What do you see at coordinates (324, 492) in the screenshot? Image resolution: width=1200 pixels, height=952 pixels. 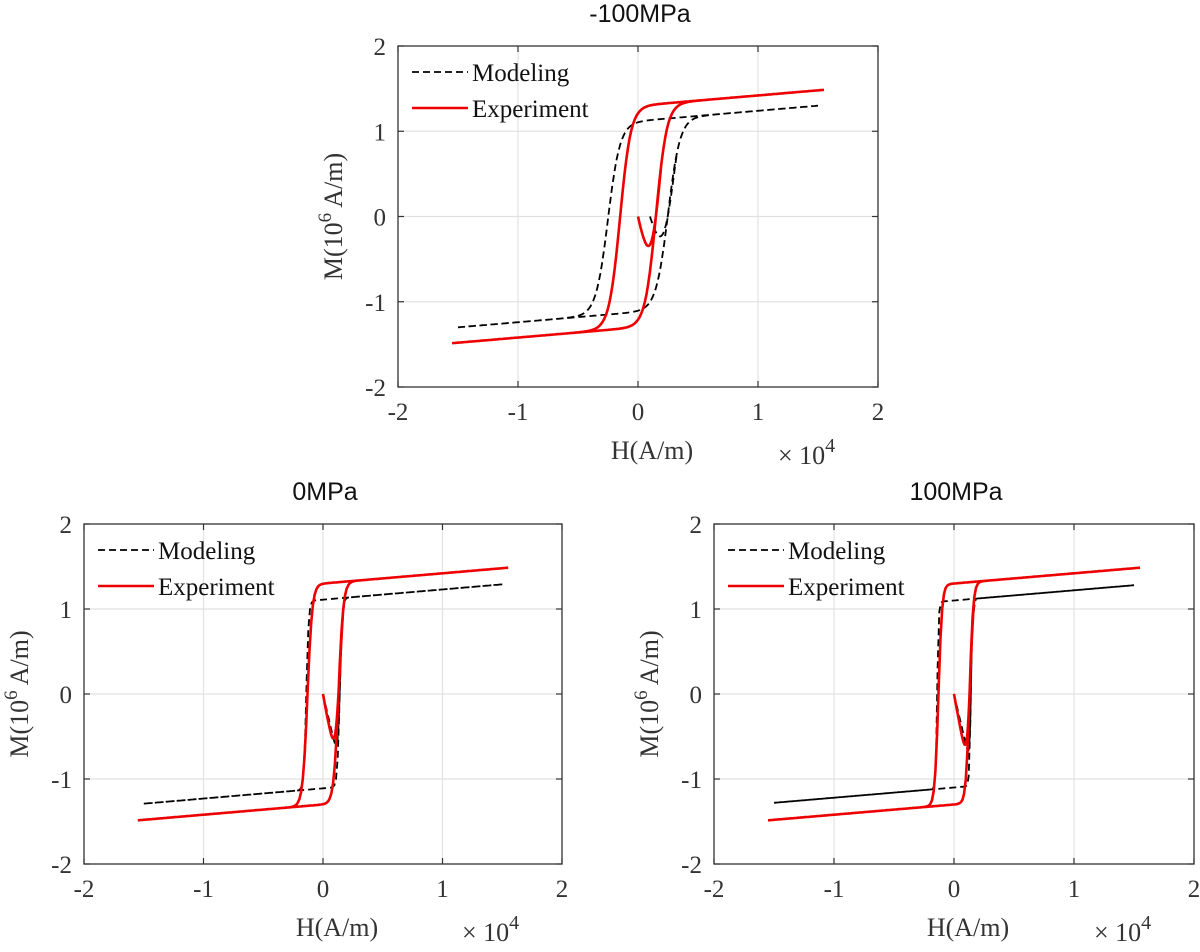 I see `chart-title: 0MPa` at bounding box center [324, 492].